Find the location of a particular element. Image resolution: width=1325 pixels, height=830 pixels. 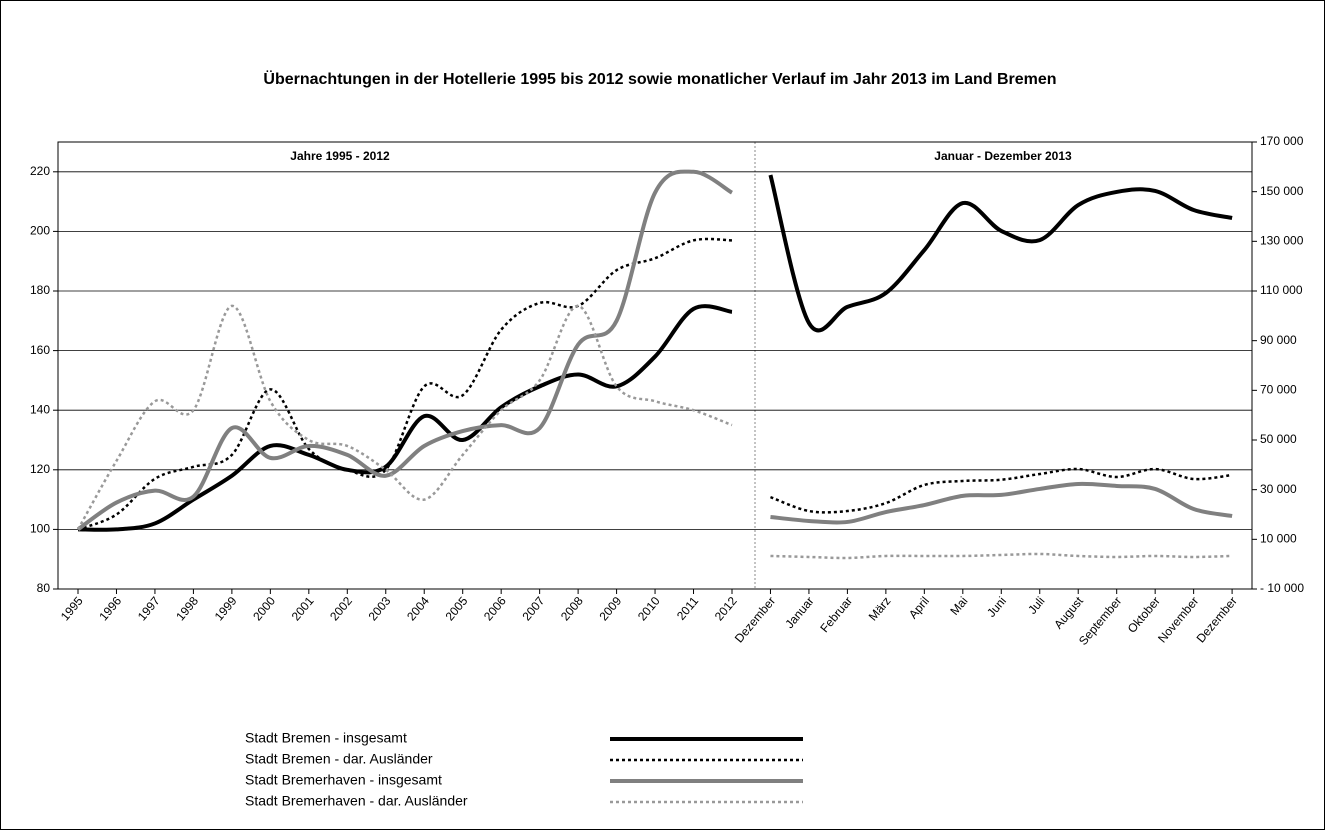

y2-tick-label: 70 000 is located at coordinates (1278, 390).